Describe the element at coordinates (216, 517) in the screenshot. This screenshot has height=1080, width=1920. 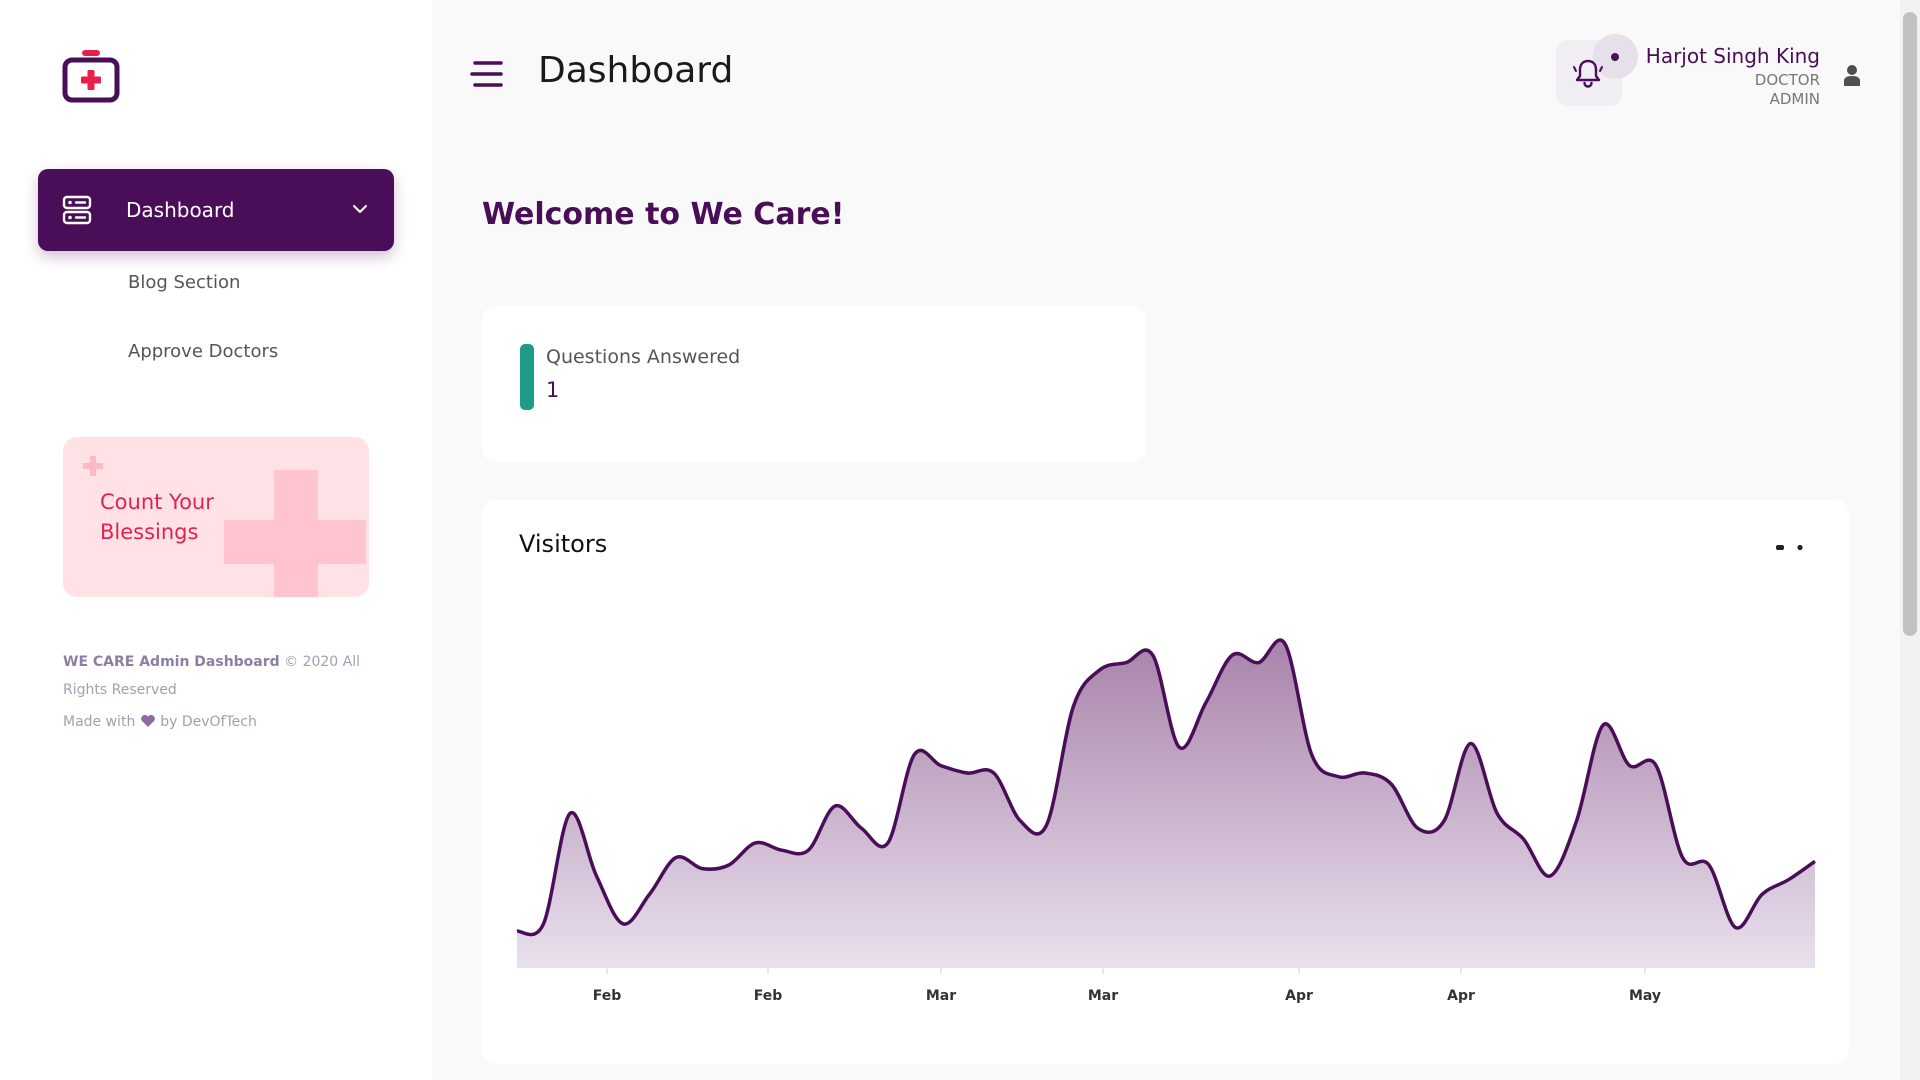
I see `promo-card: Count Your Blessings` at that location.